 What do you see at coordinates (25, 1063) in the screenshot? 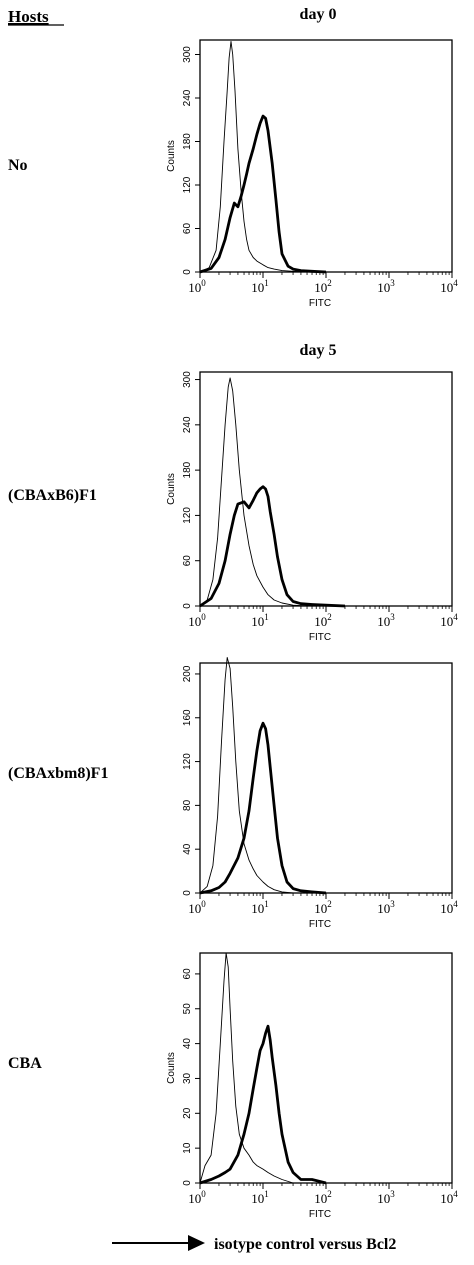
I see `host-label: CBA` at bounding box center [25, 1063].